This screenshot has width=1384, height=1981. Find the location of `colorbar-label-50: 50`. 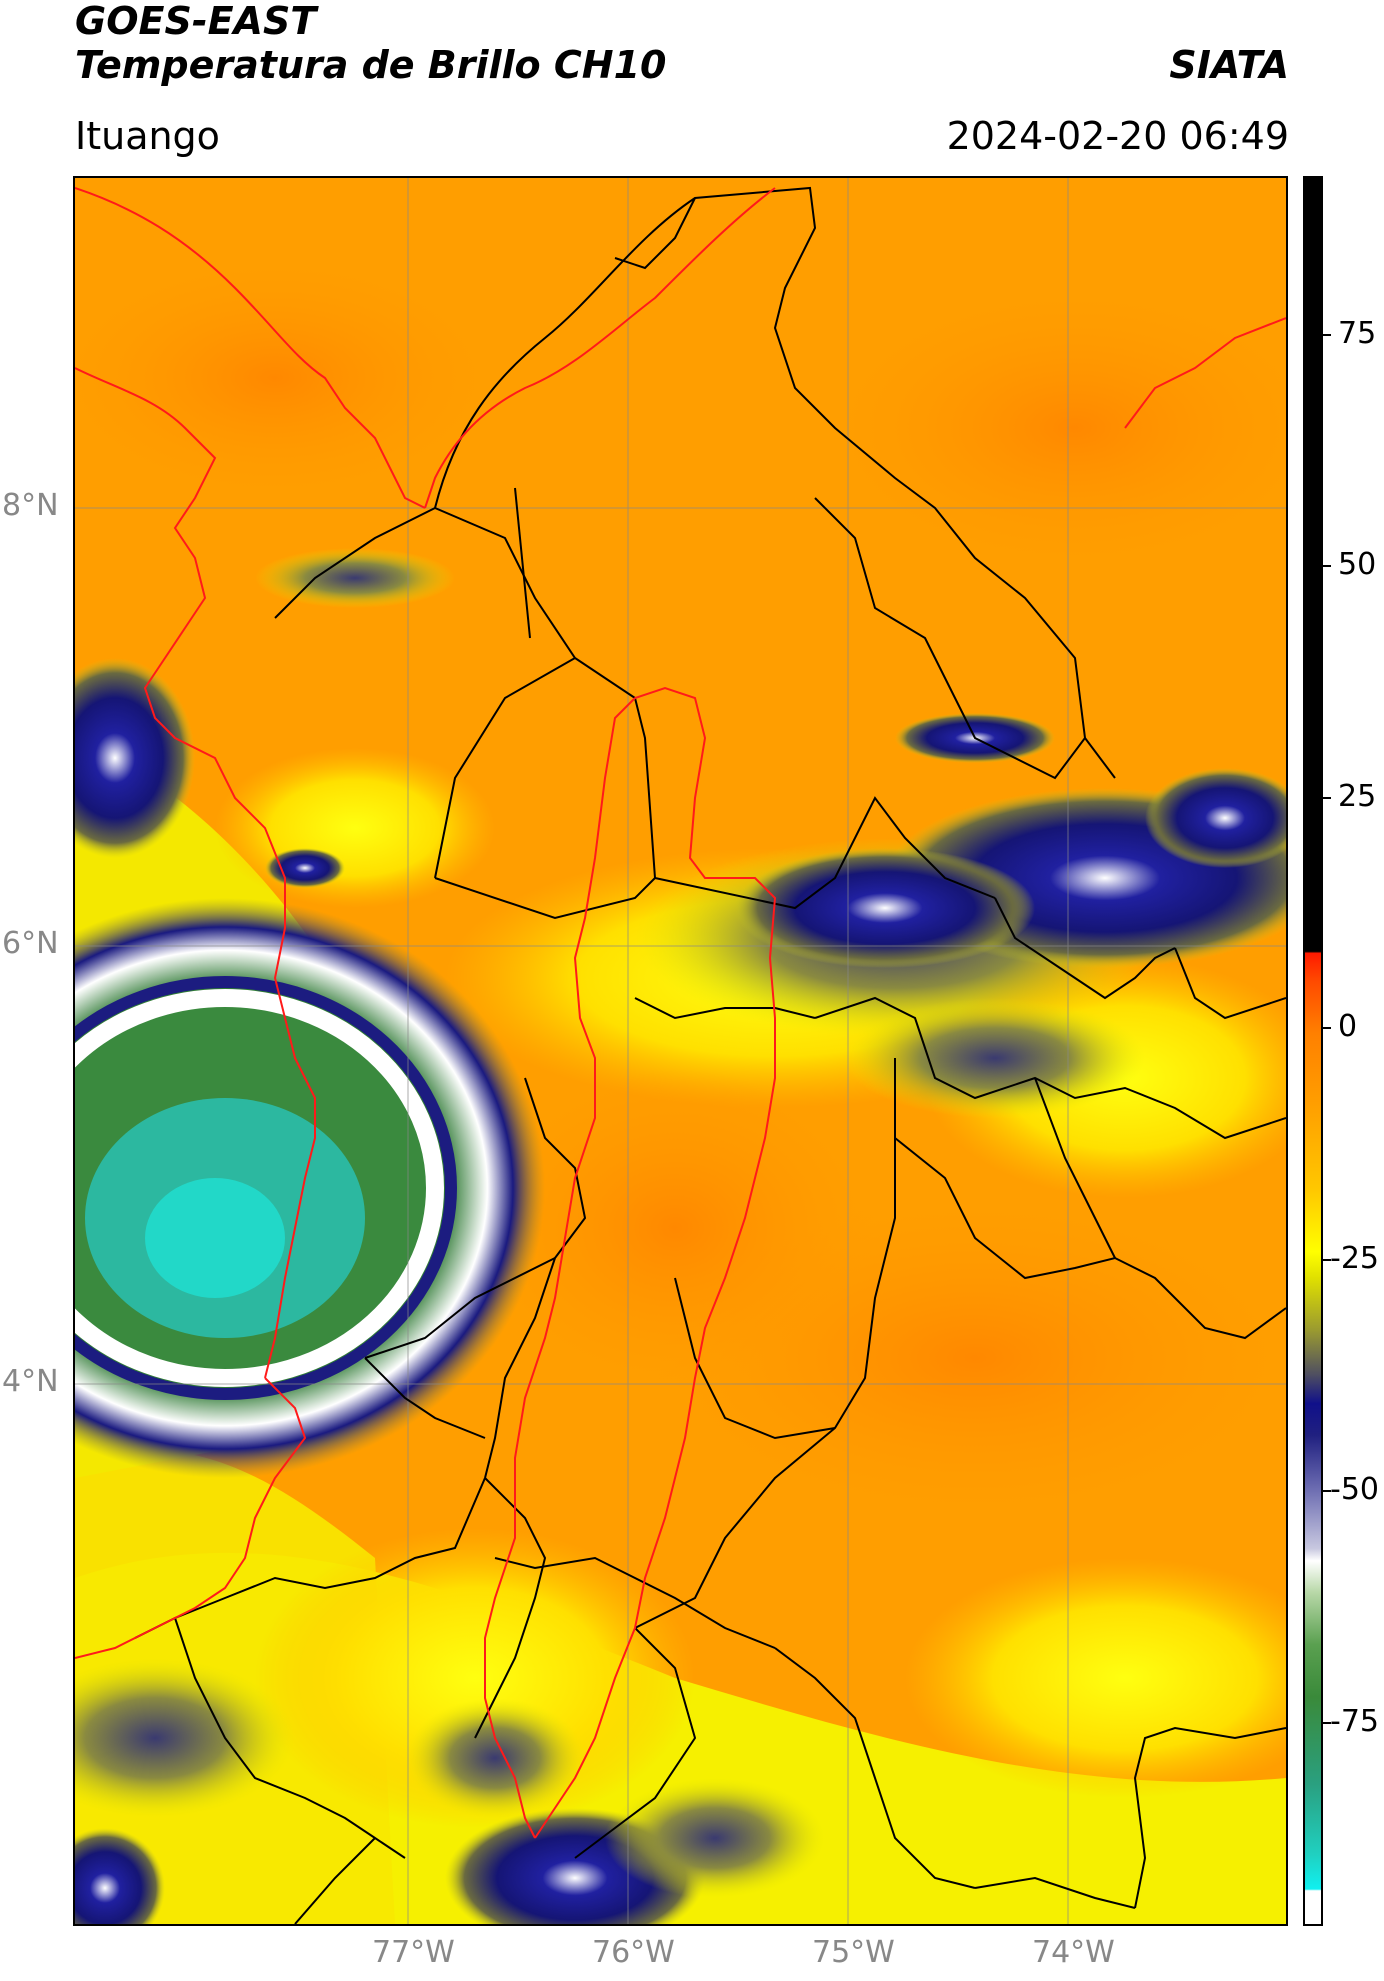

colorbar-label-50: 50 is located at coordinates (1357, 564).